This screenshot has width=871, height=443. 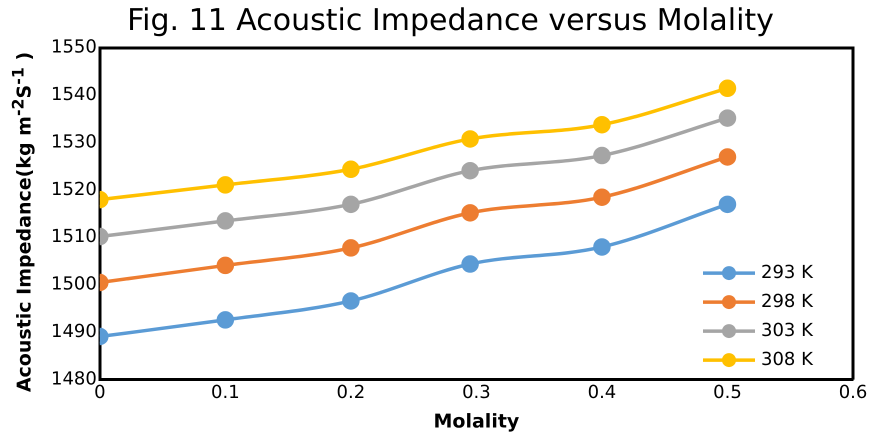 I want to click on y-tick-label: 1500, so click(x=73, y=284).